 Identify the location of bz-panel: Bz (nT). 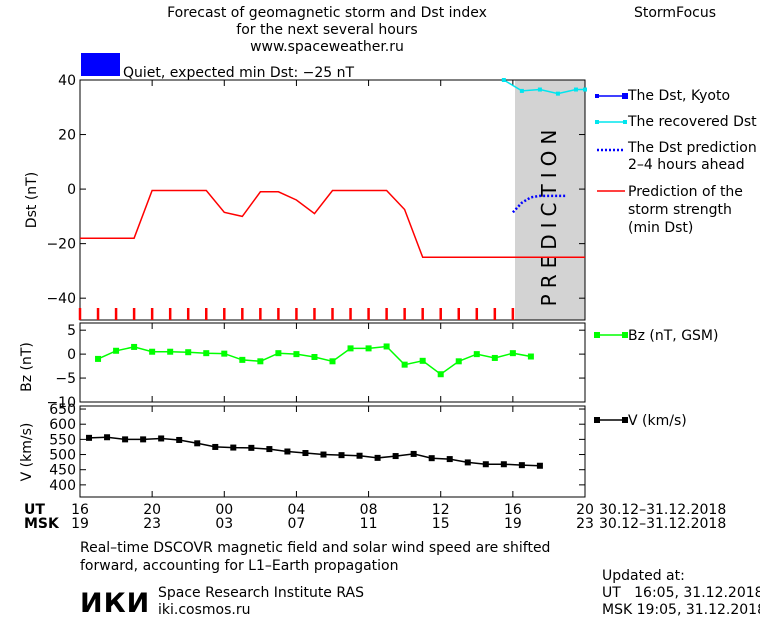
(302, 362).